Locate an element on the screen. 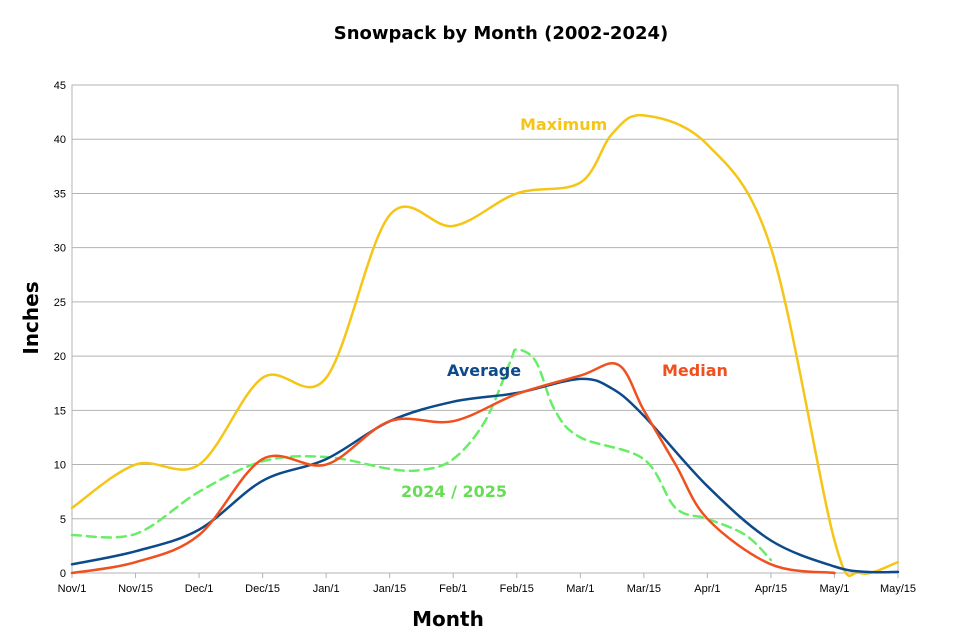 The width and height of the screenshot is (962, 643). x-tick-label: Apr/1 is located at coordinates (707, 589).